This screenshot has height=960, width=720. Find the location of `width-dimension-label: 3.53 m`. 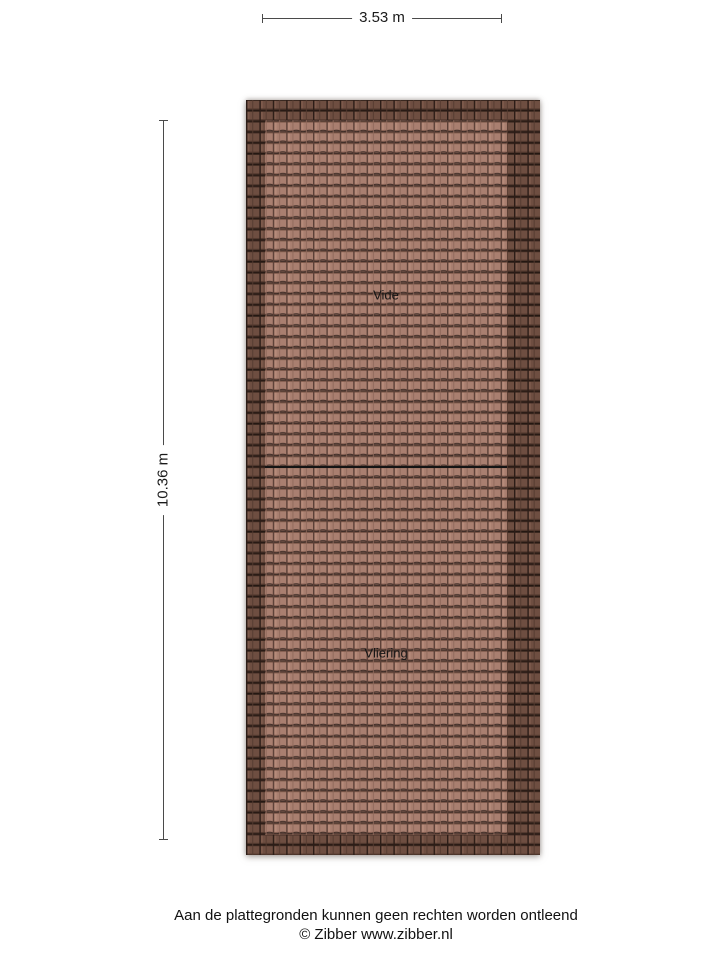

width-dimension-label: 3.53 m is located at coordinates (382, 17).